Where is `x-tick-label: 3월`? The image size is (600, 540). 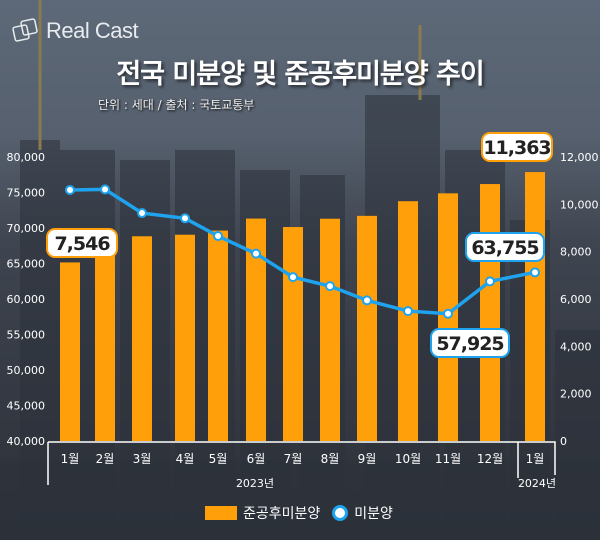
x-tick-label: 3월 is located at coordinates (142, 459).